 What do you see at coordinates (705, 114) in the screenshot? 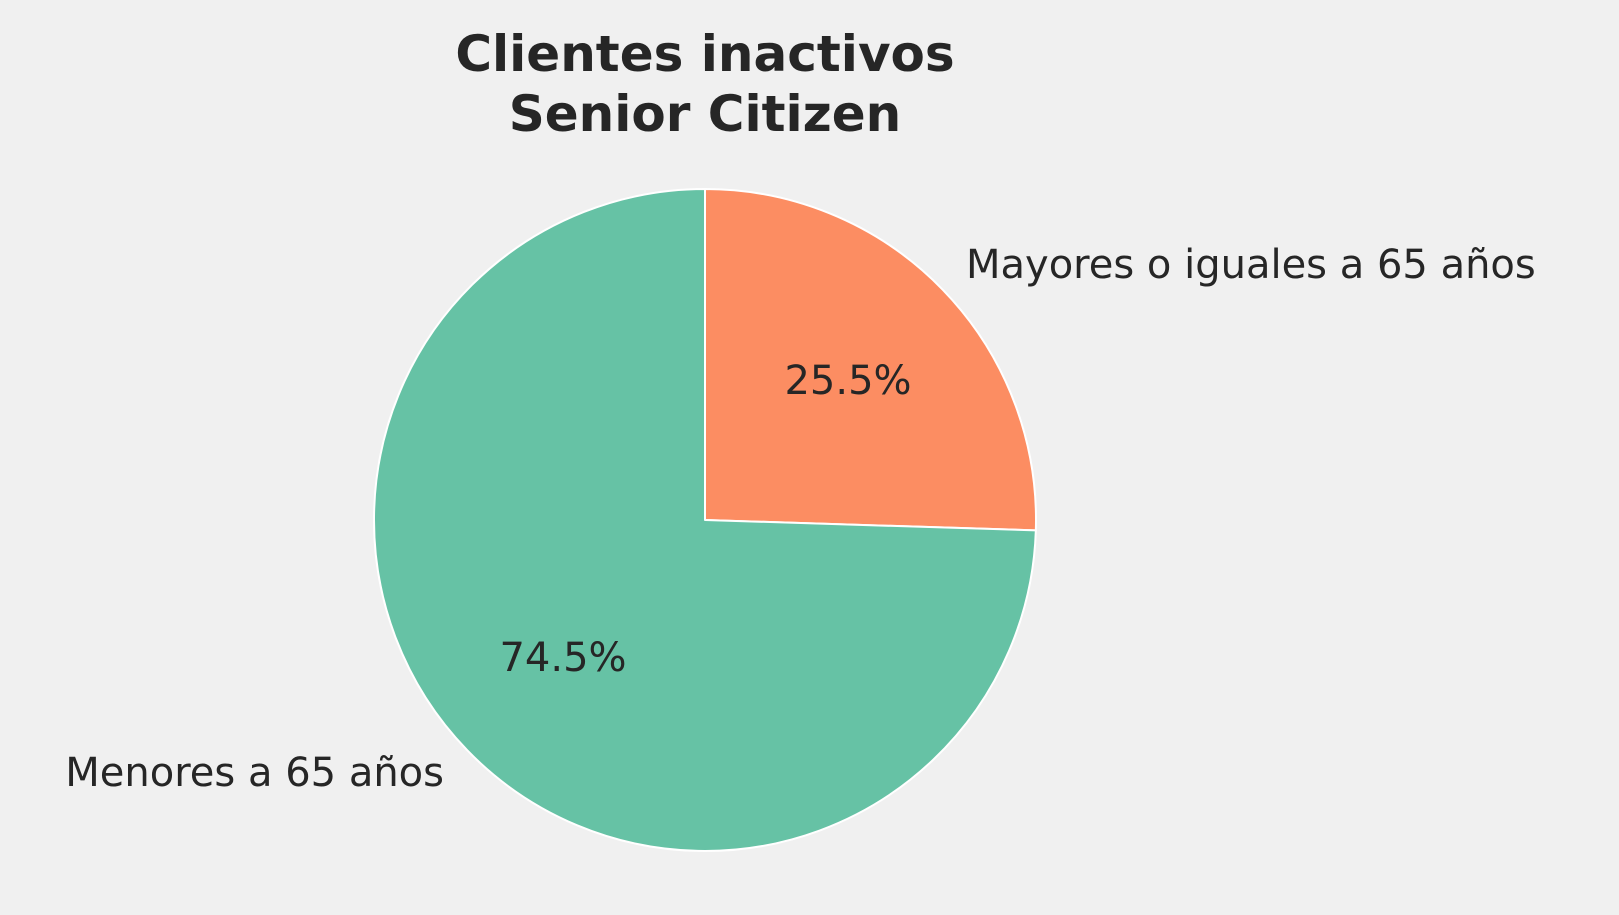
I see `chart-title-line-2: Senior Citizen` at bounding box center [705, 114].